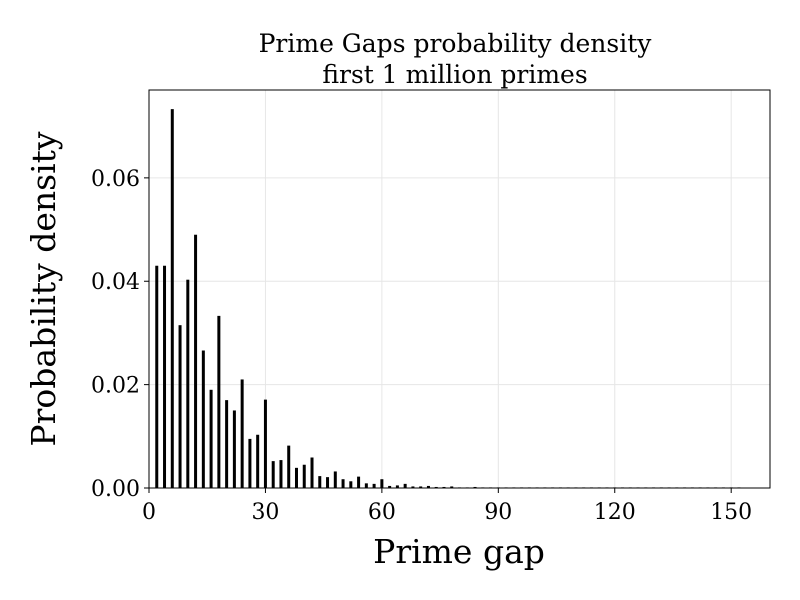  What do you see at coordinates (43, 288) in the screenshot?
I see `y-axis-label: Probability density` at bounding box center [43, 288].